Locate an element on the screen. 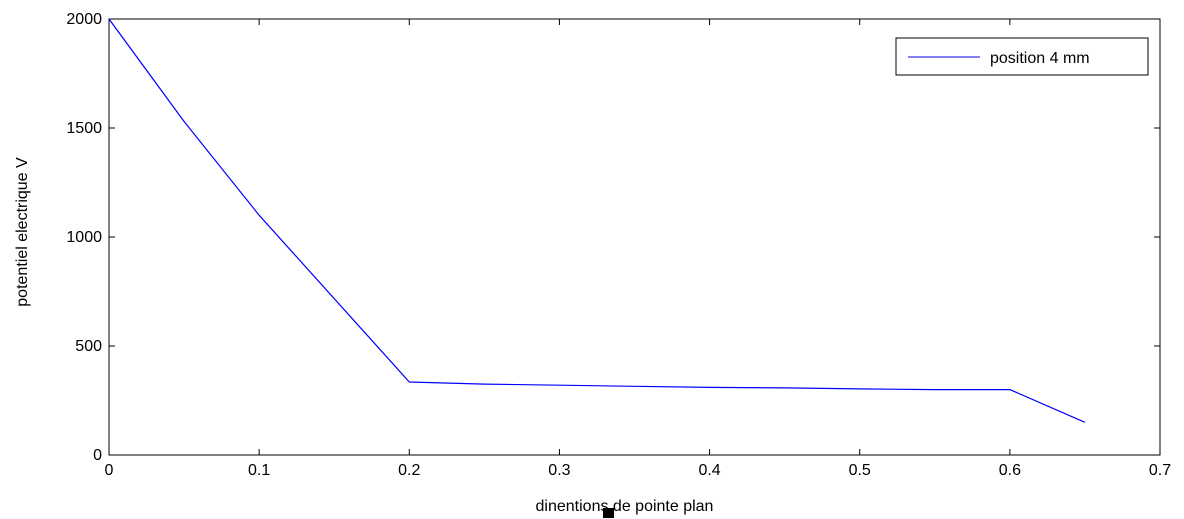 This screenshot has height=519, width=1184. x-tick-label: 0.5 is located at coordinates (860, 470).